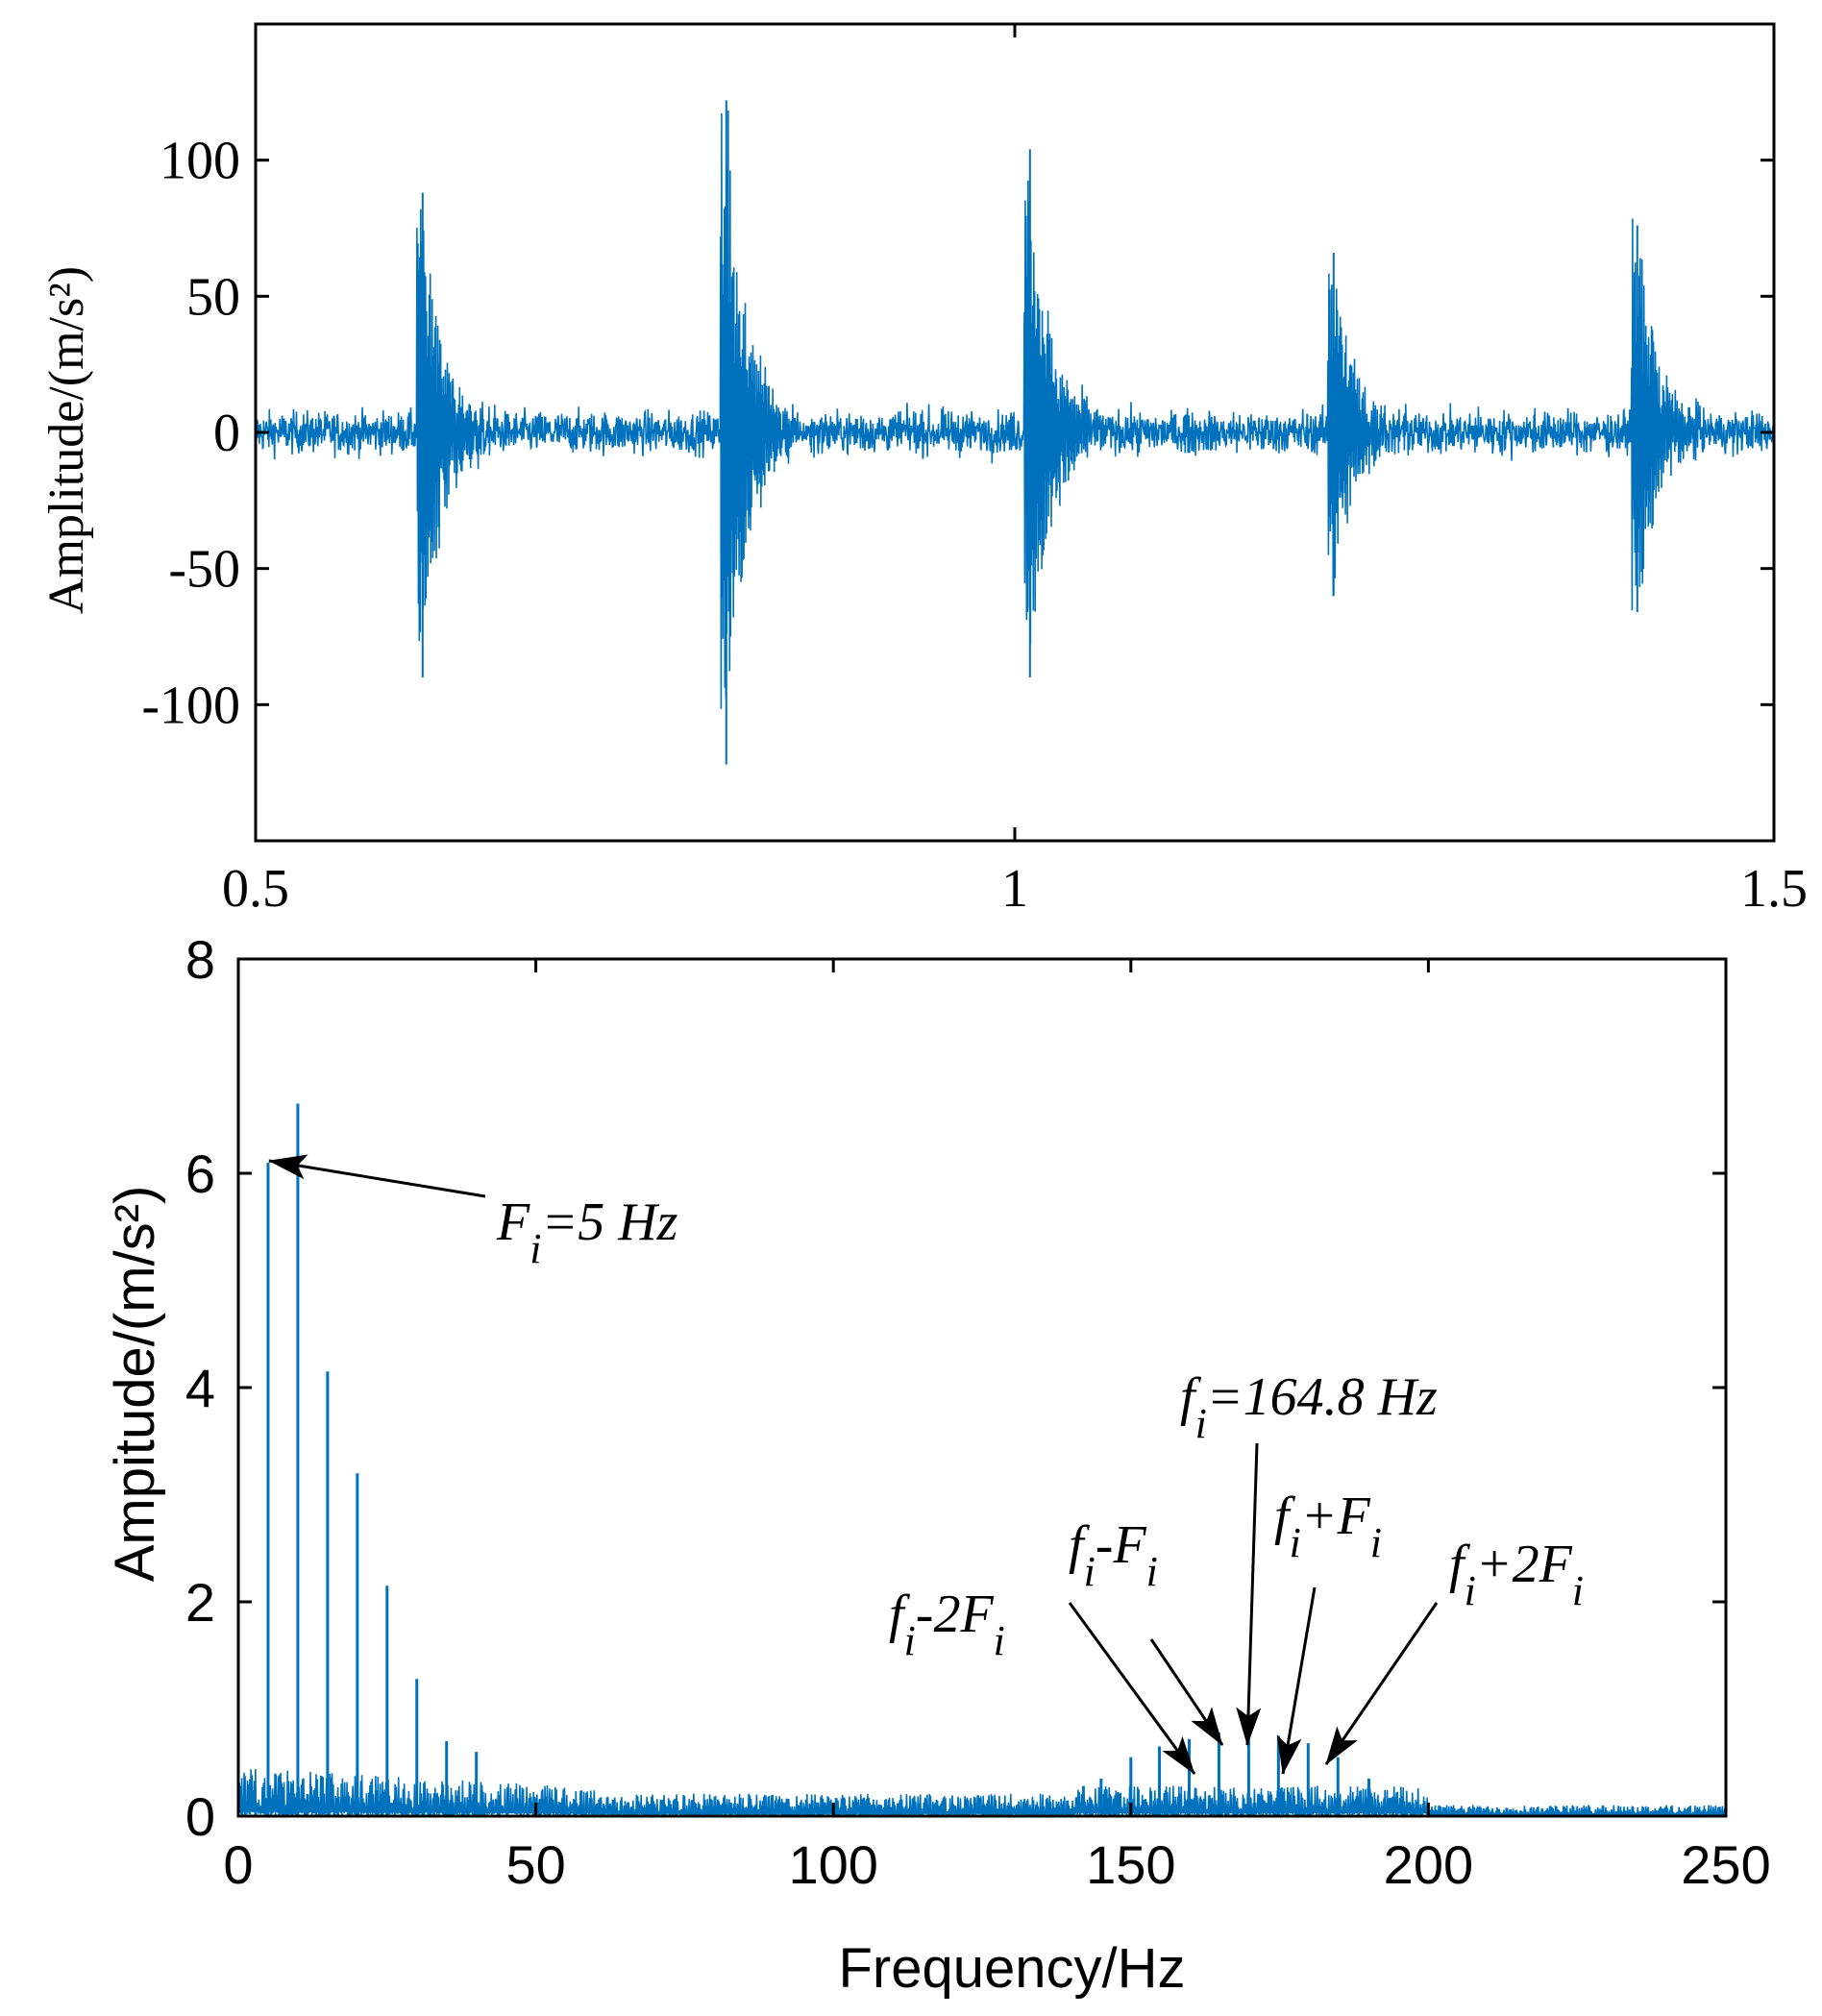 This screenshot has width=1822, height=2016. What do you see at coordinates (1114, 1555) in the screenshot?
I see `label-fi-Fi: fi-Fi` at bounding box center [1114, 1555].